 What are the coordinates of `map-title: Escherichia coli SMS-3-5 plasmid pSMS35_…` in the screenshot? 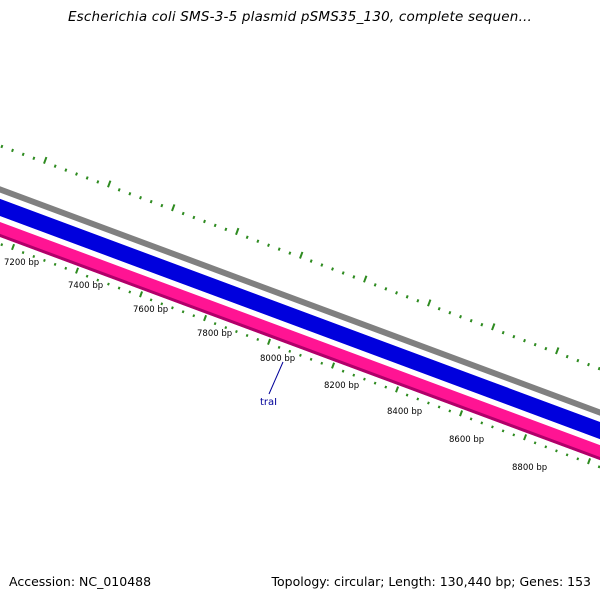 It's located at (300, 17).